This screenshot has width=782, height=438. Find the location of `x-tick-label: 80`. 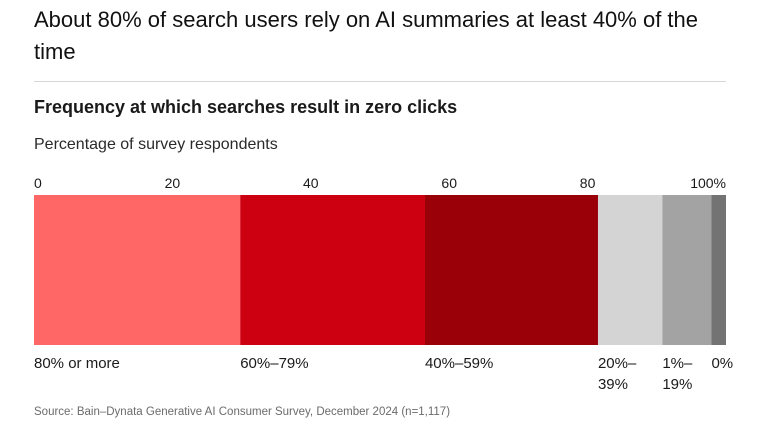

x-tick-label: 80 is located at coordinates (588, 183).